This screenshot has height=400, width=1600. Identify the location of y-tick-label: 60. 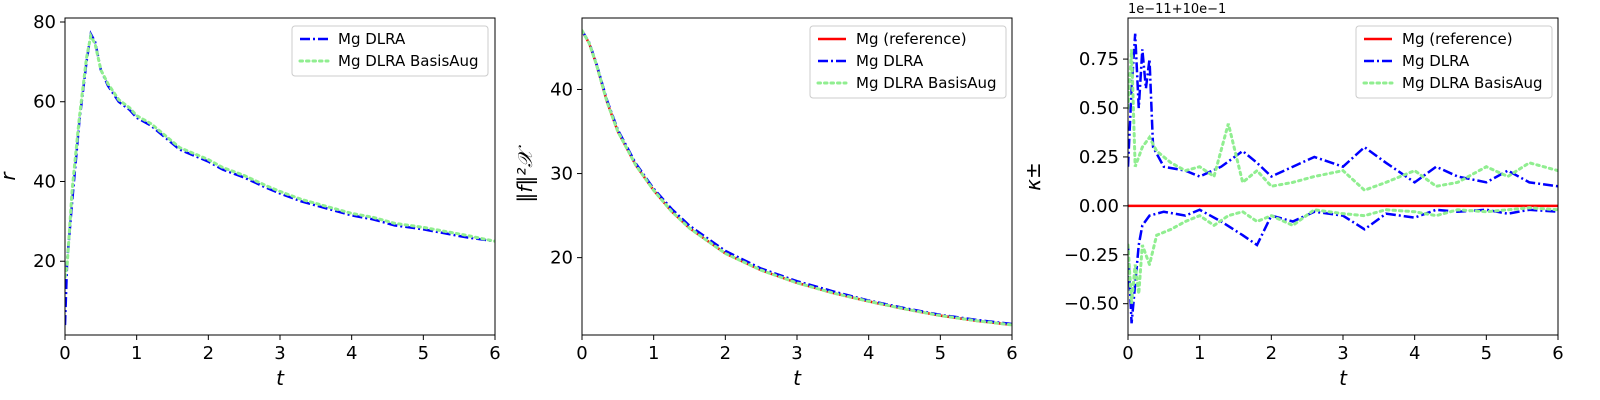
(44, 102).